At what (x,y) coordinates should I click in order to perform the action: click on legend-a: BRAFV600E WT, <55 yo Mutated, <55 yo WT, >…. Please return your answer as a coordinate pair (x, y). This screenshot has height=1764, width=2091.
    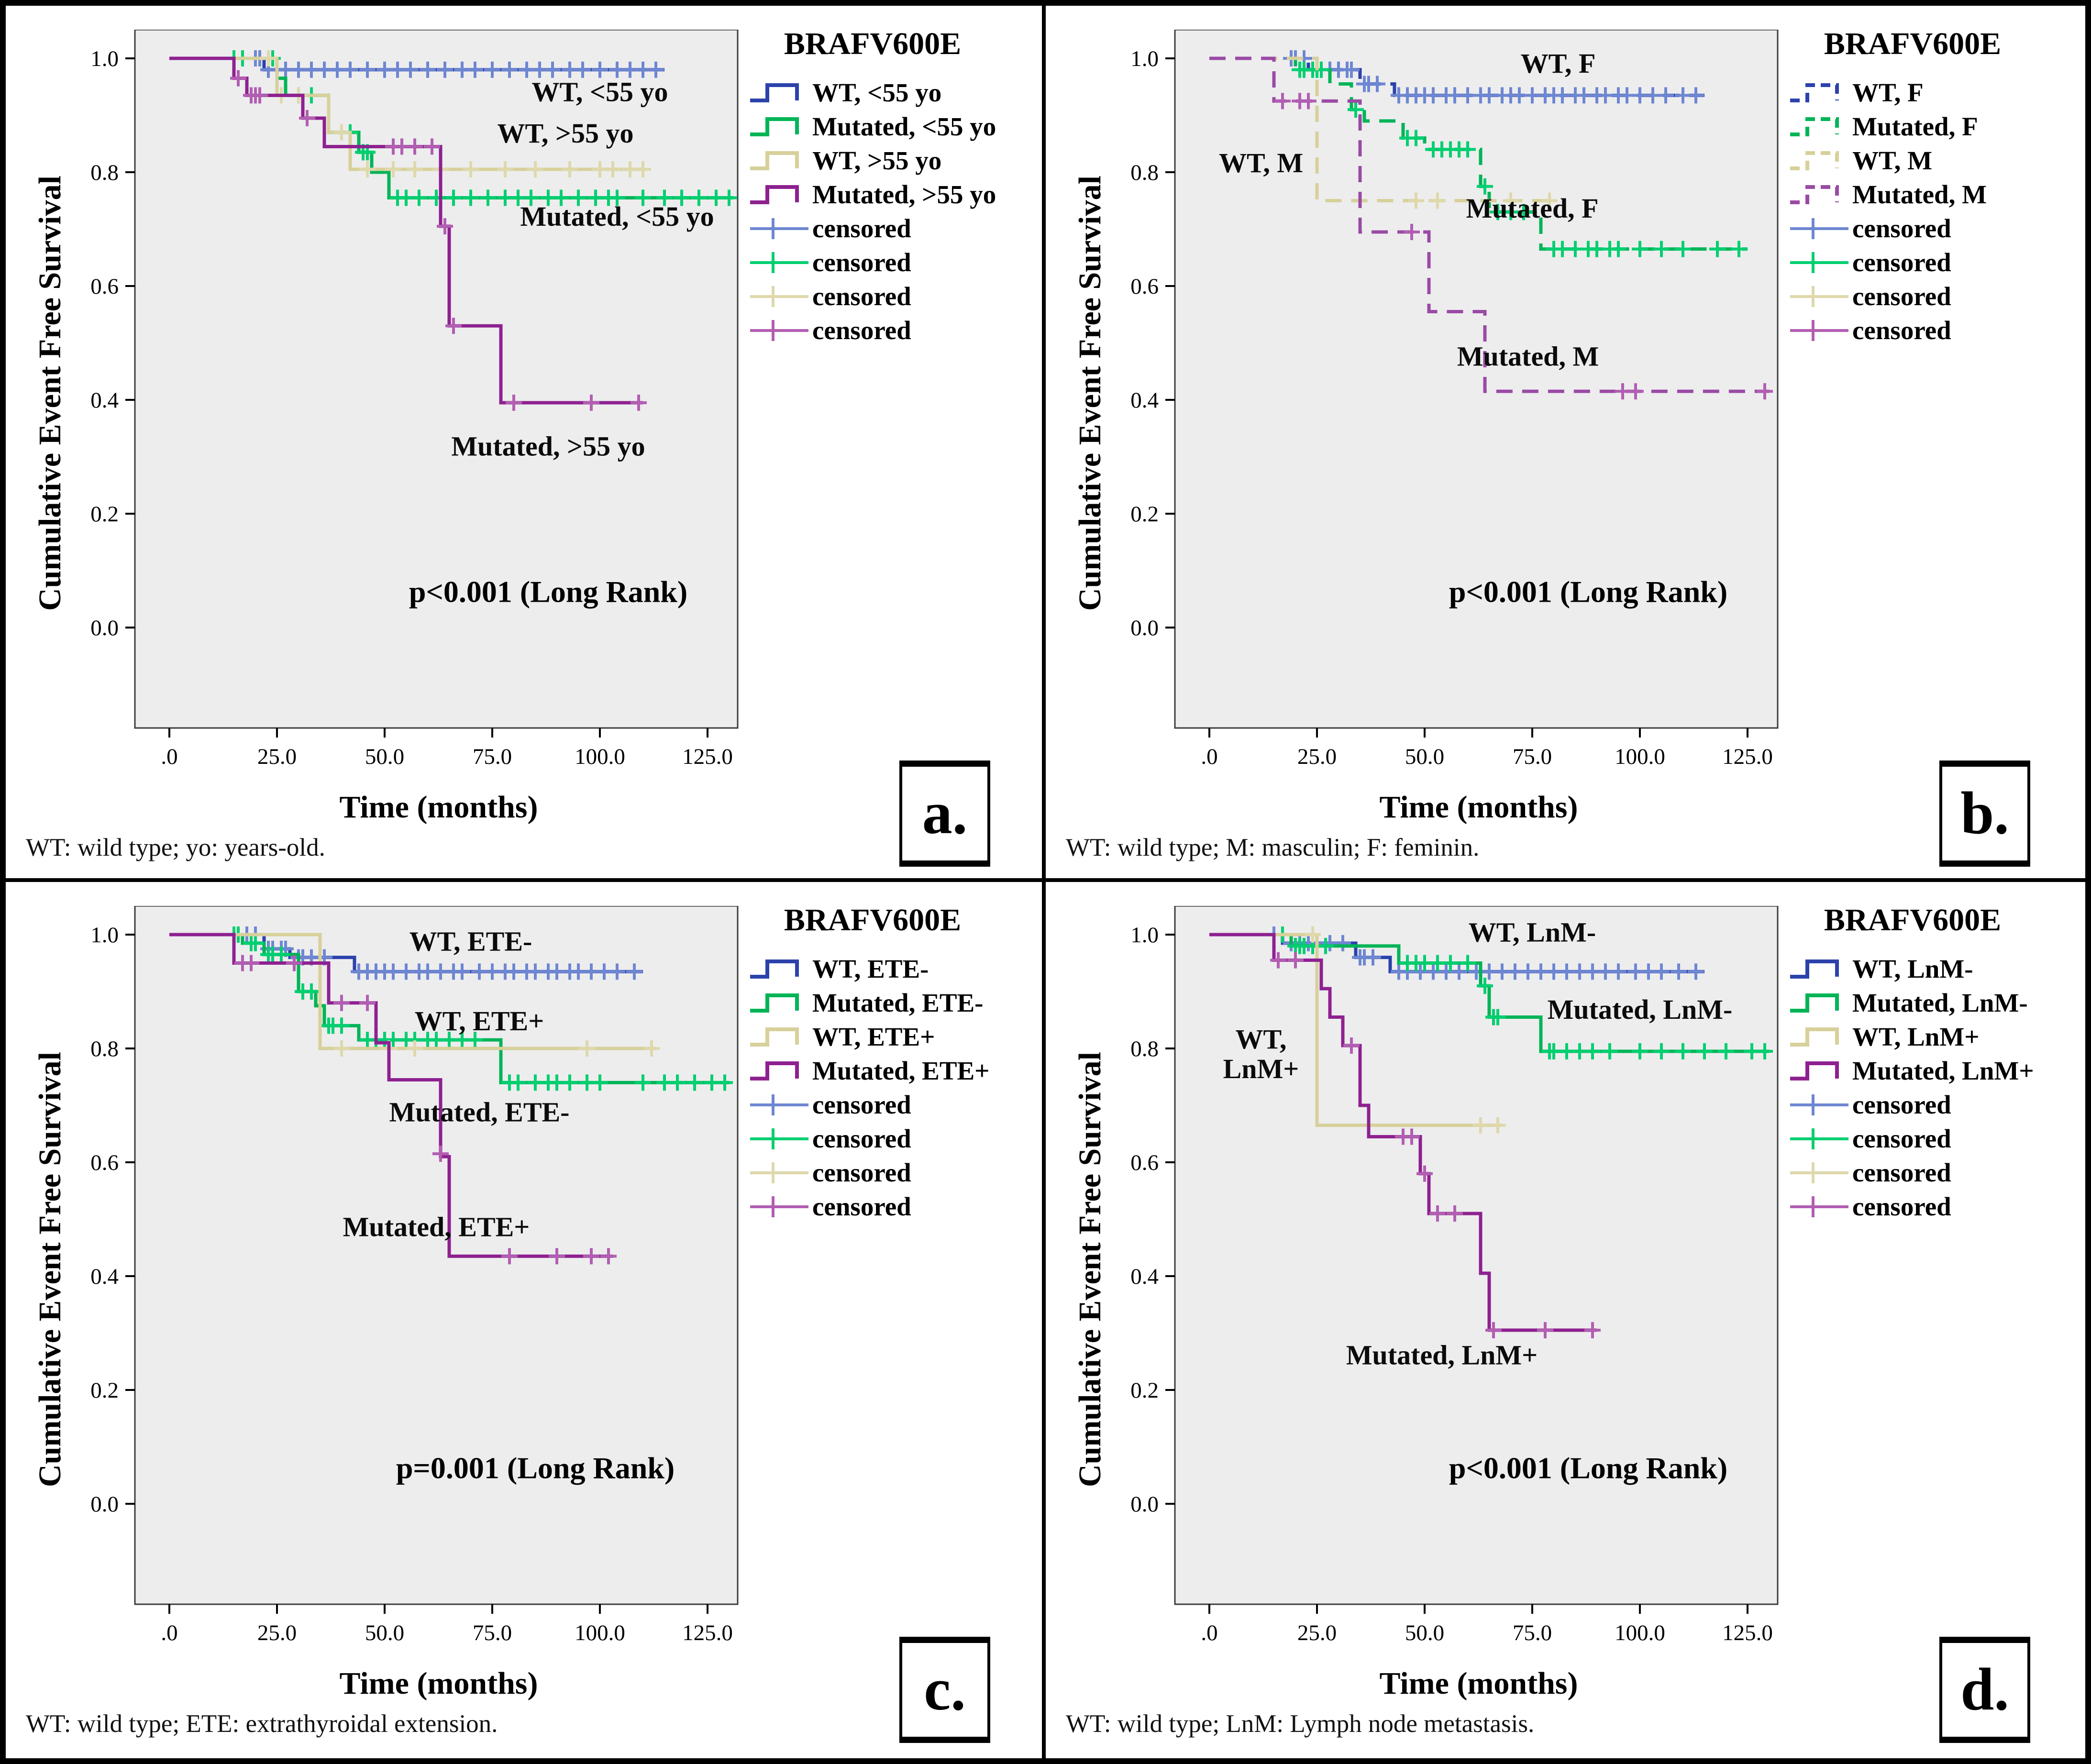
    Looking at the image, I should click on (893, 186).